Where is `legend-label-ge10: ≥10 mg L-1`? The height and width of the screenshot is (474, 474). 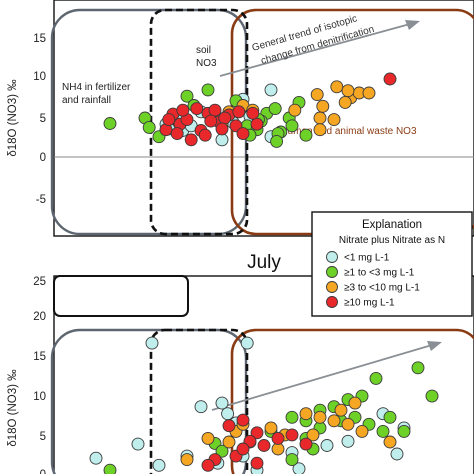 legend-label-ge10: ≥10 mg L-1 is located at coordinates (369, 303).